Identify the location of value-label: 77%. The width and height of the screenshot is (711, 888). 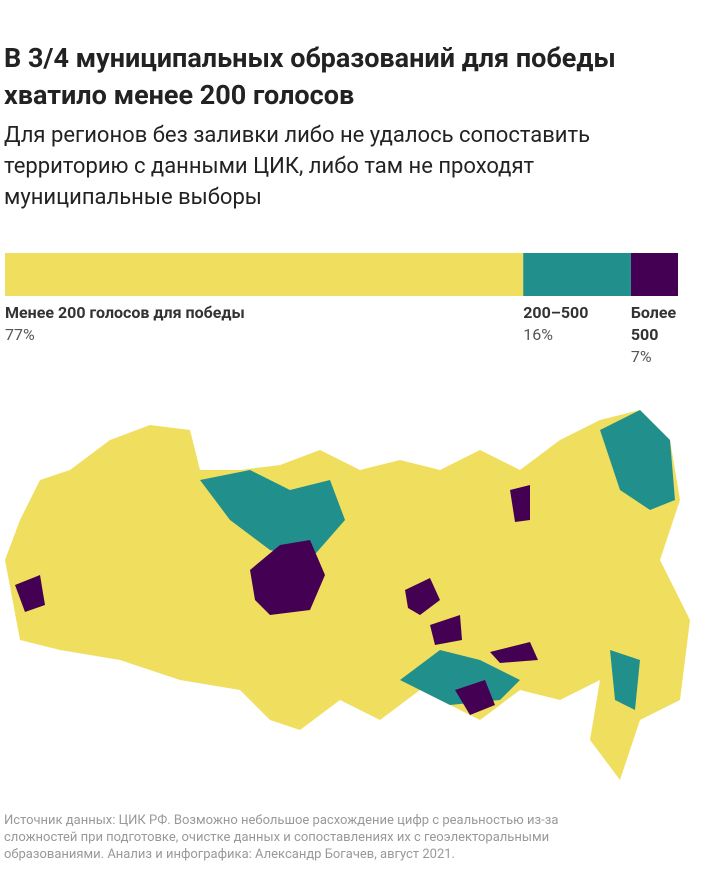
(20, 334).